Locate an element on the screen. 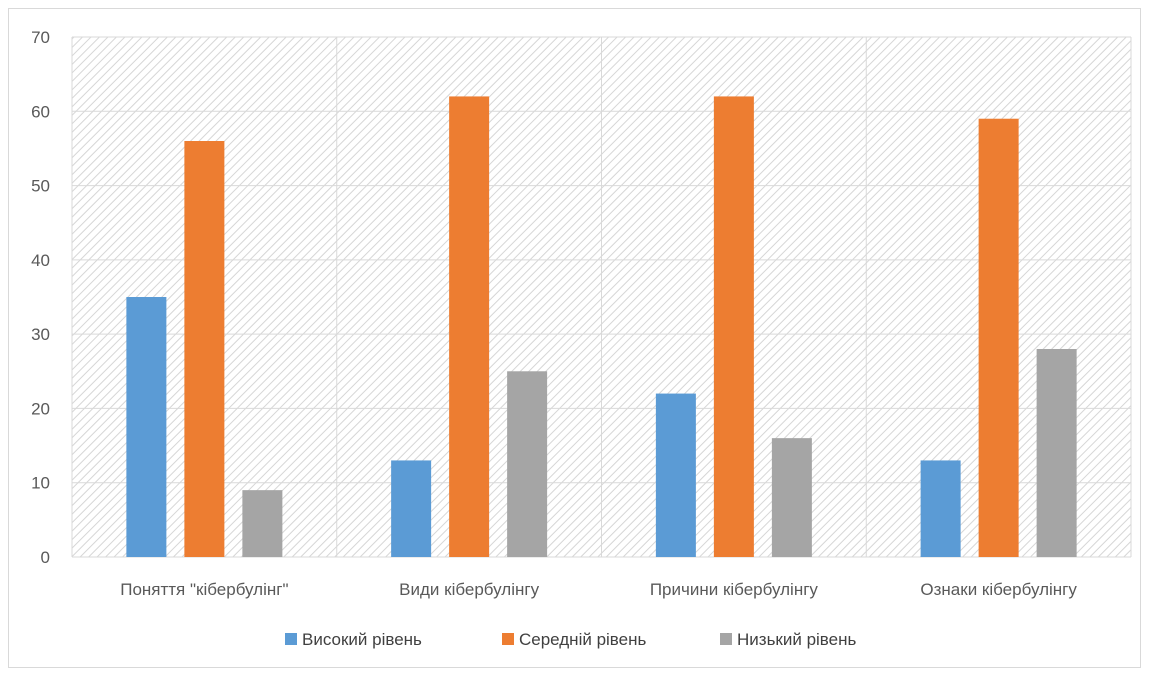  y-tick-label: 40 is located at coordinates (40, 260).